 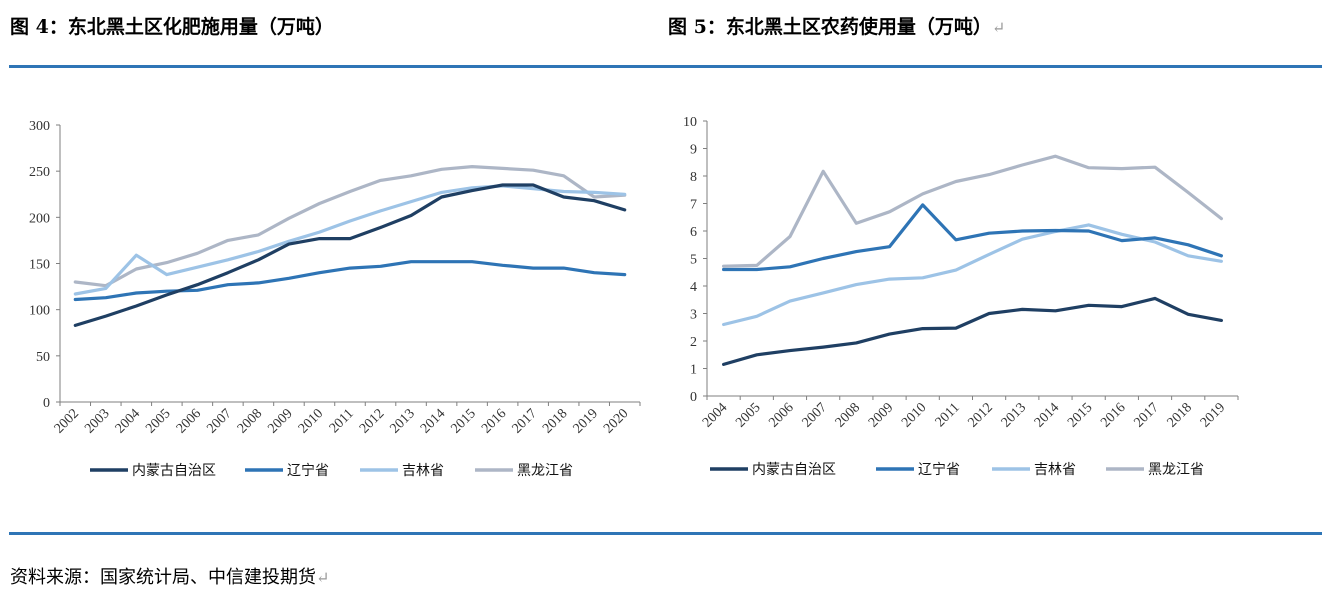 I want to click on x-tick-label: 2002, so click(x=67, y=421).